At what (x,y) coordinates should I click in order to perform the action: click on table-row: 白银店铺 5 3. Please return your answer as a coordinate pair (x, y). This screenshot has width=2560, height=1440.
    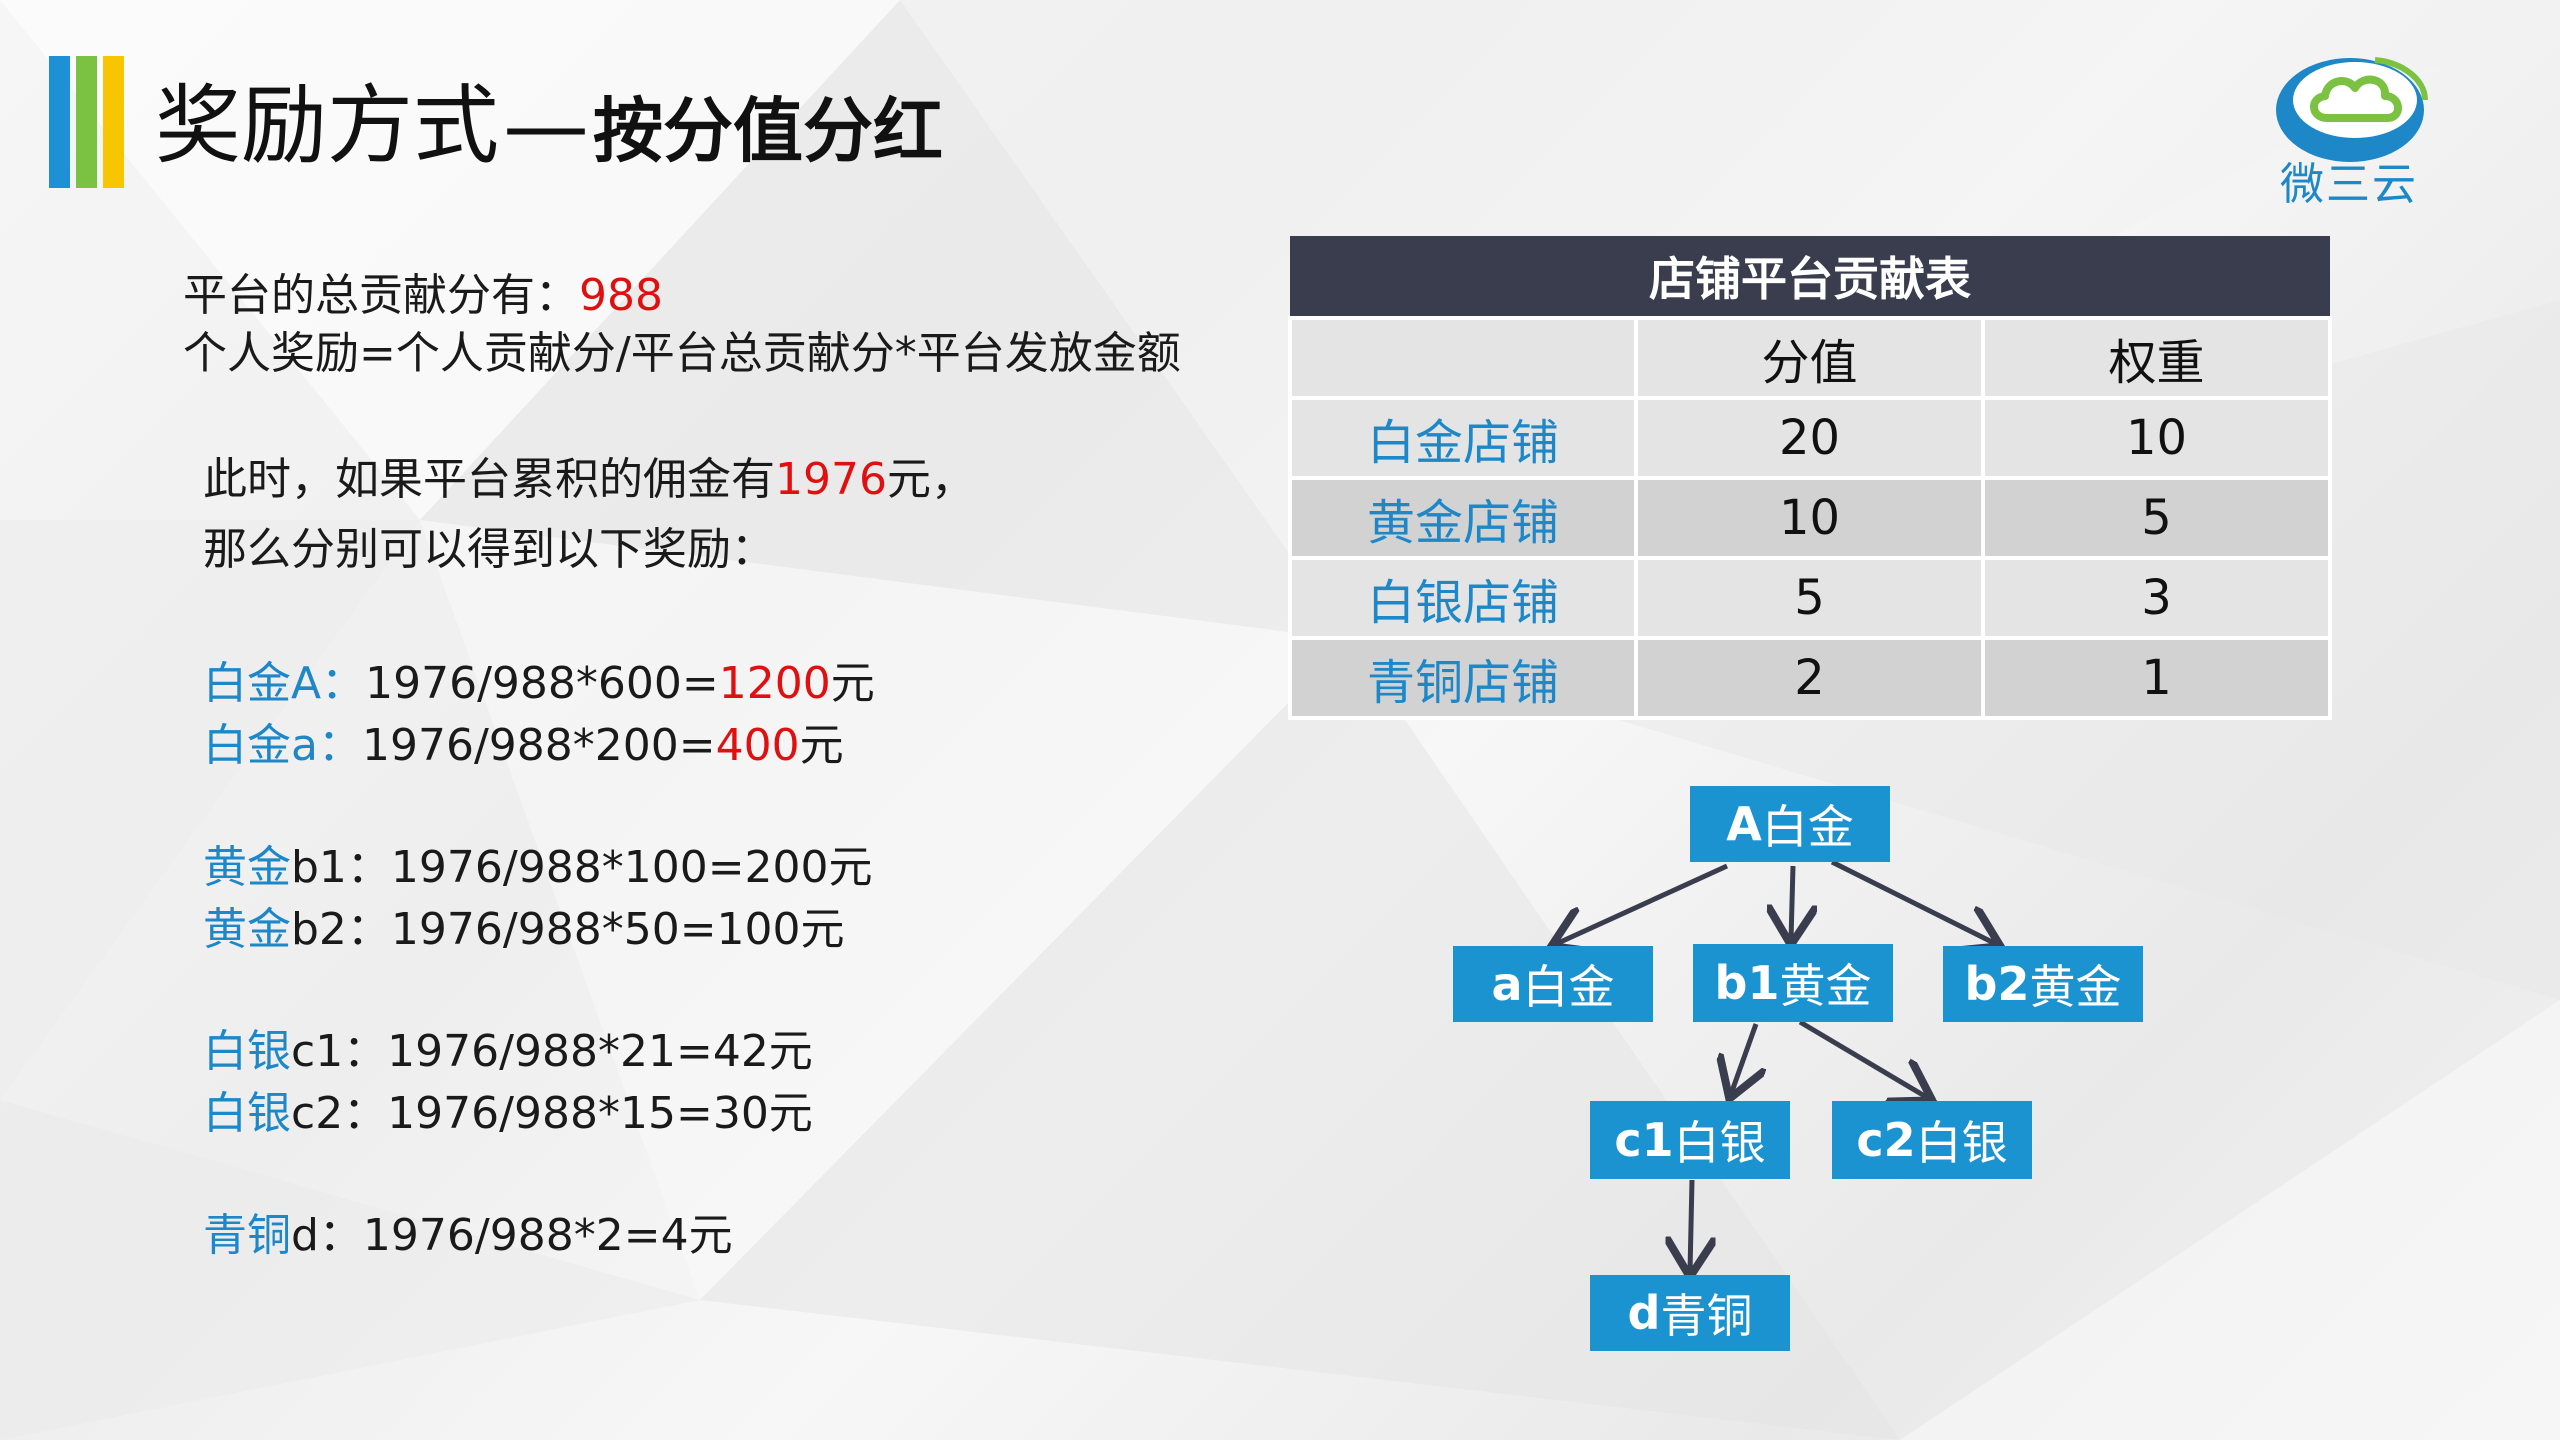
    Looking at the image, I should click on (1810, 598).